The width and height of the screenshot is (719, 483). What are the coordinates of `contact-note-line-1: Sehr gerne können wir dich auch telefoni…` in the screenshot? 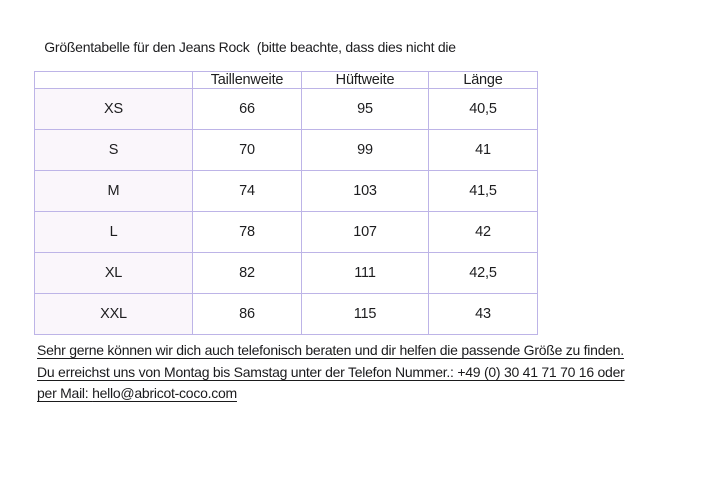 It's located at (330, 350).